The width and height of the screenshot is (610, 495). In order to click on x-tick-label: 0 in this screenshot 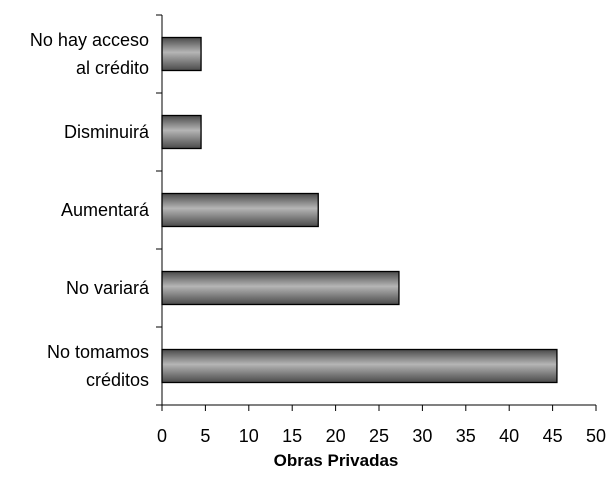, I will do `click(162, 436)`.